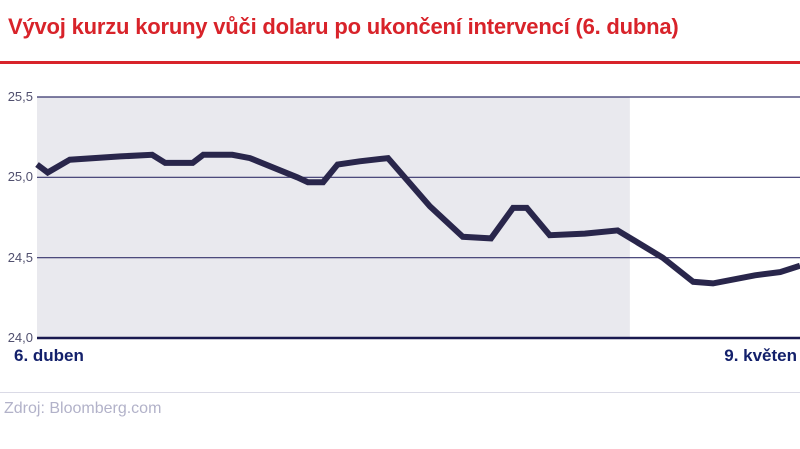 This screenshot has height=449, width=800. What do you see at coordinates (49, 355) in the screenshot?
I see `x-axis-start-label: 6. duben` at bounding box center [49, 355].